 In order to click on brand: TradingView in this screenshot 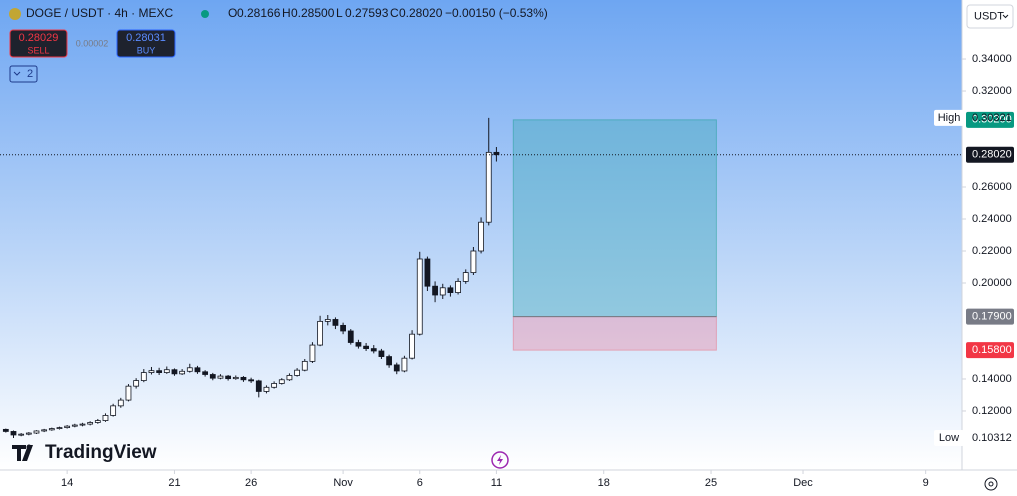, I will do `click(101, 452)`.